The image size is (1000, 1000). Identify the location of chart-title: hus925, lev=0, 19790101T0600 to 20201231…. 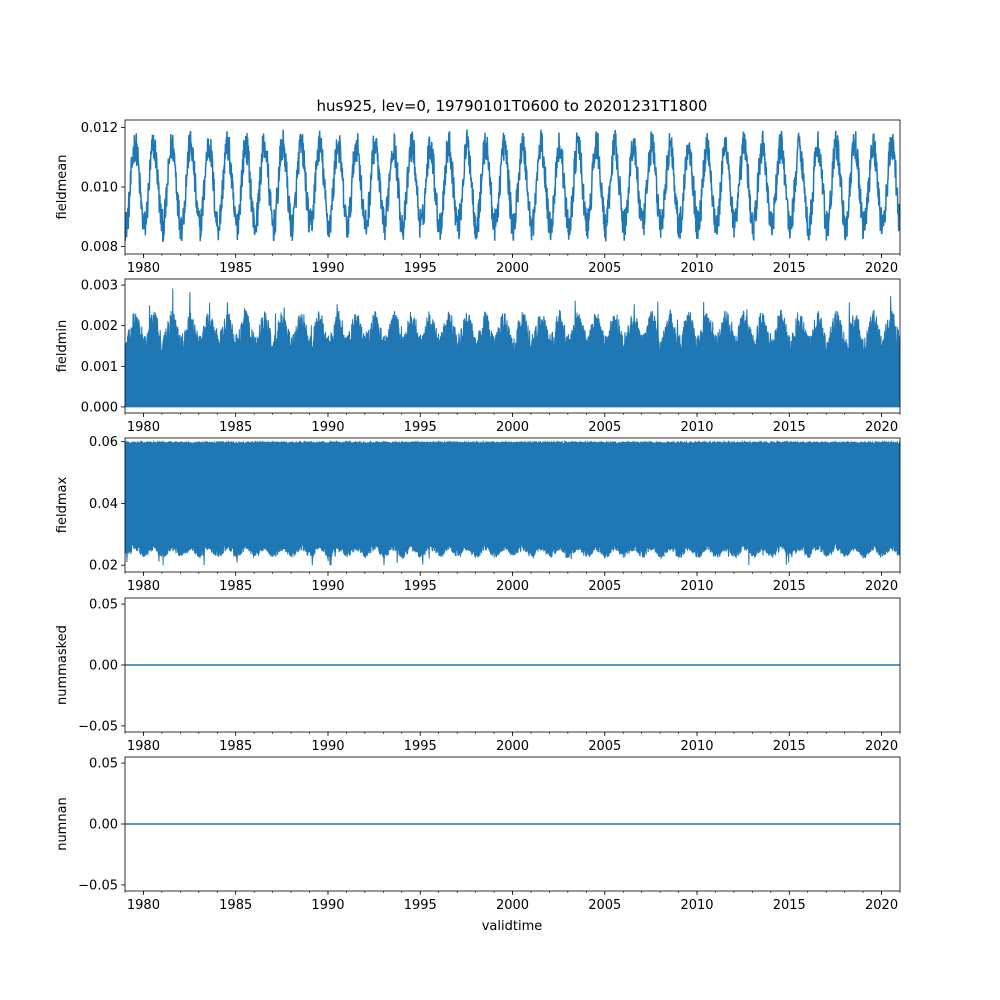
(512, 106).